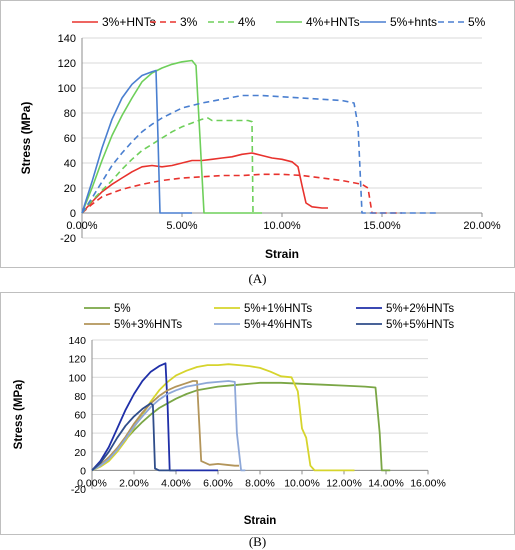  Describe the element at coordinates (278, 325) in the screenshot. I see `legend-label: 5%+4%HNTs` at that location.